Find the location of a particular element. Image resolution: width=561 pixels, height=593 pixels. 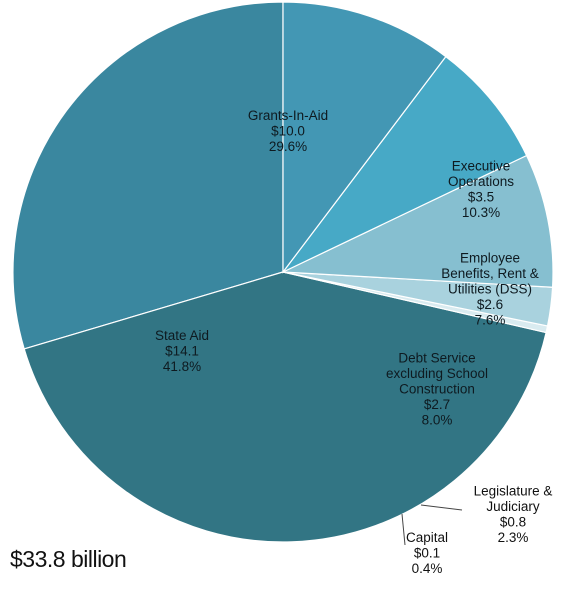

slice-name-line: excluding School is located at coordinates (437, 373).